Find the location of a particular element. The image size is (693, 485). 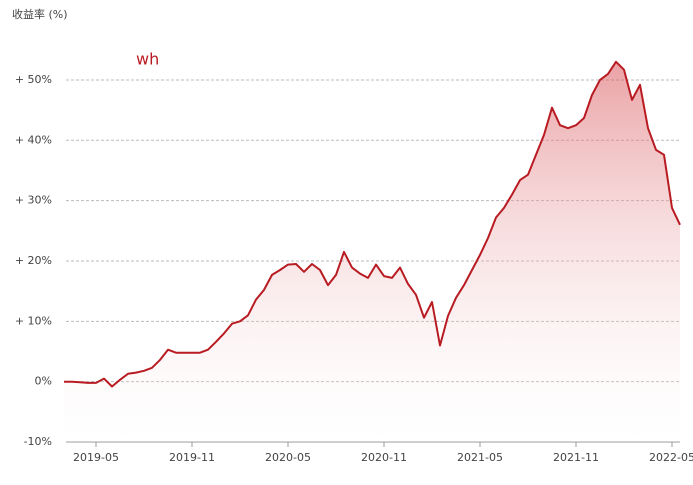

legend-label: wh is located at coordinates (147, 59).